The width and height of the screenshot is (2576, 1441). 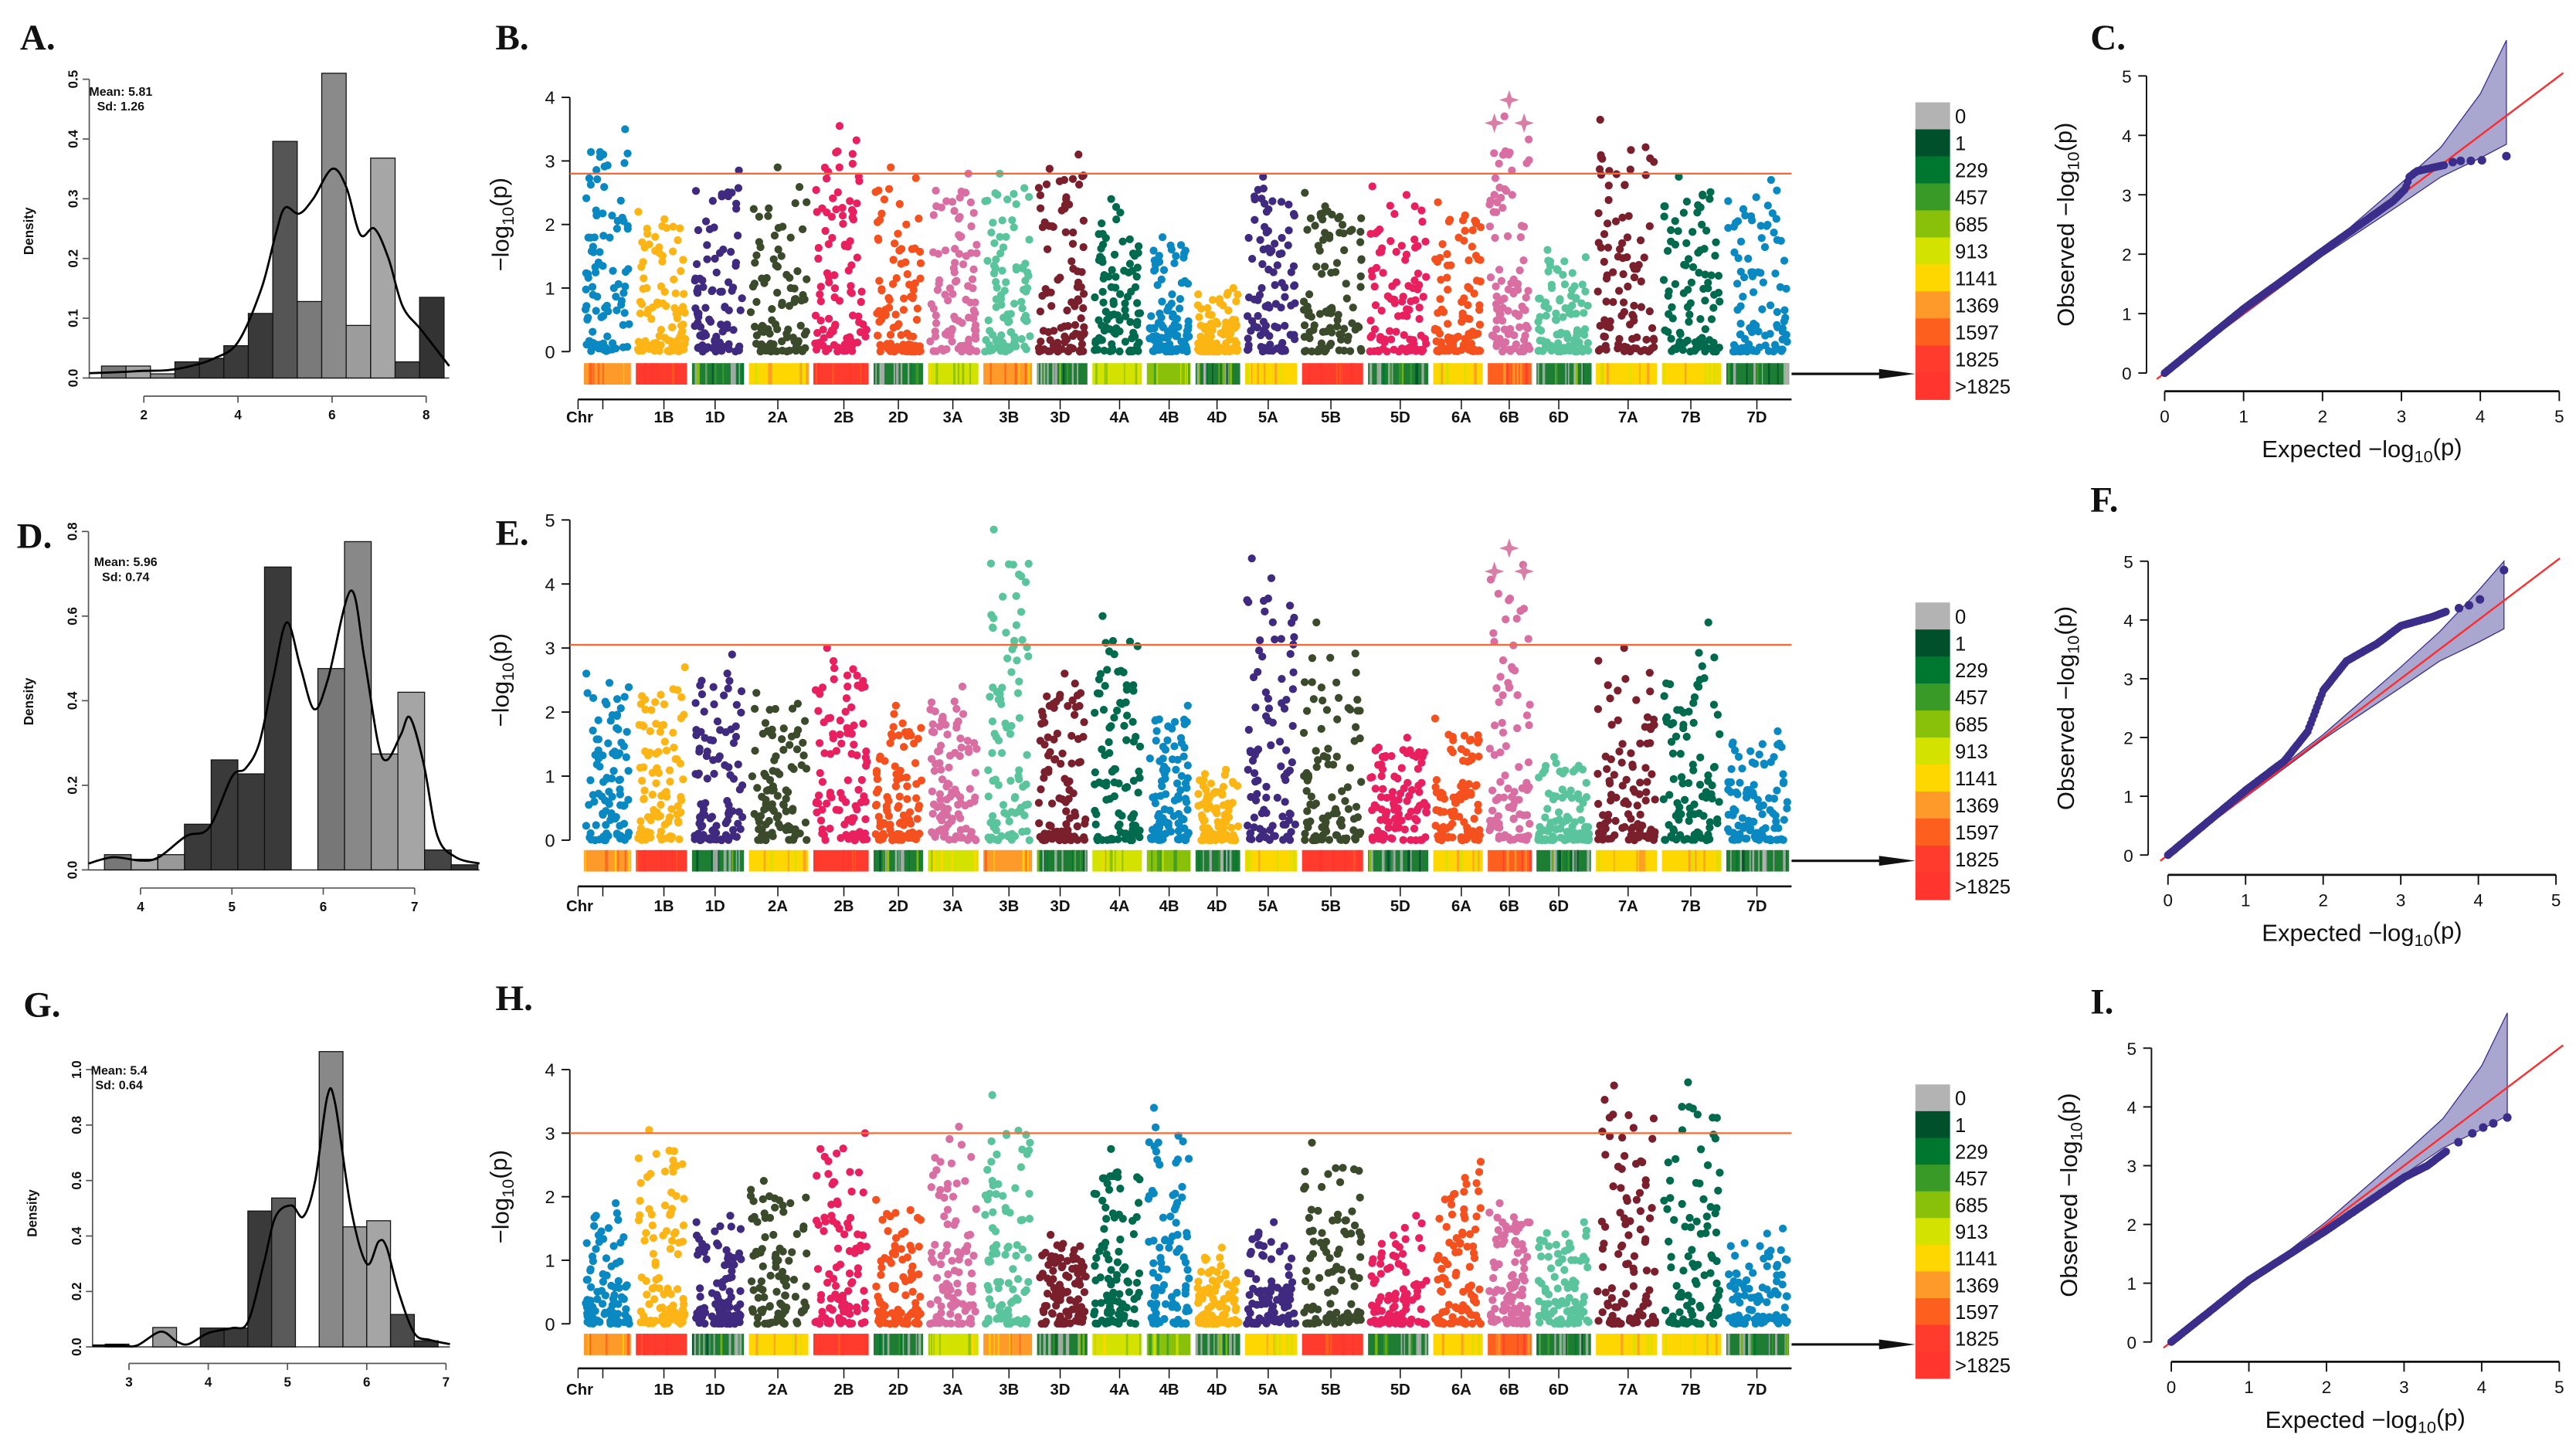 I want to click on panel-label: A., so click(x=38, y=38).